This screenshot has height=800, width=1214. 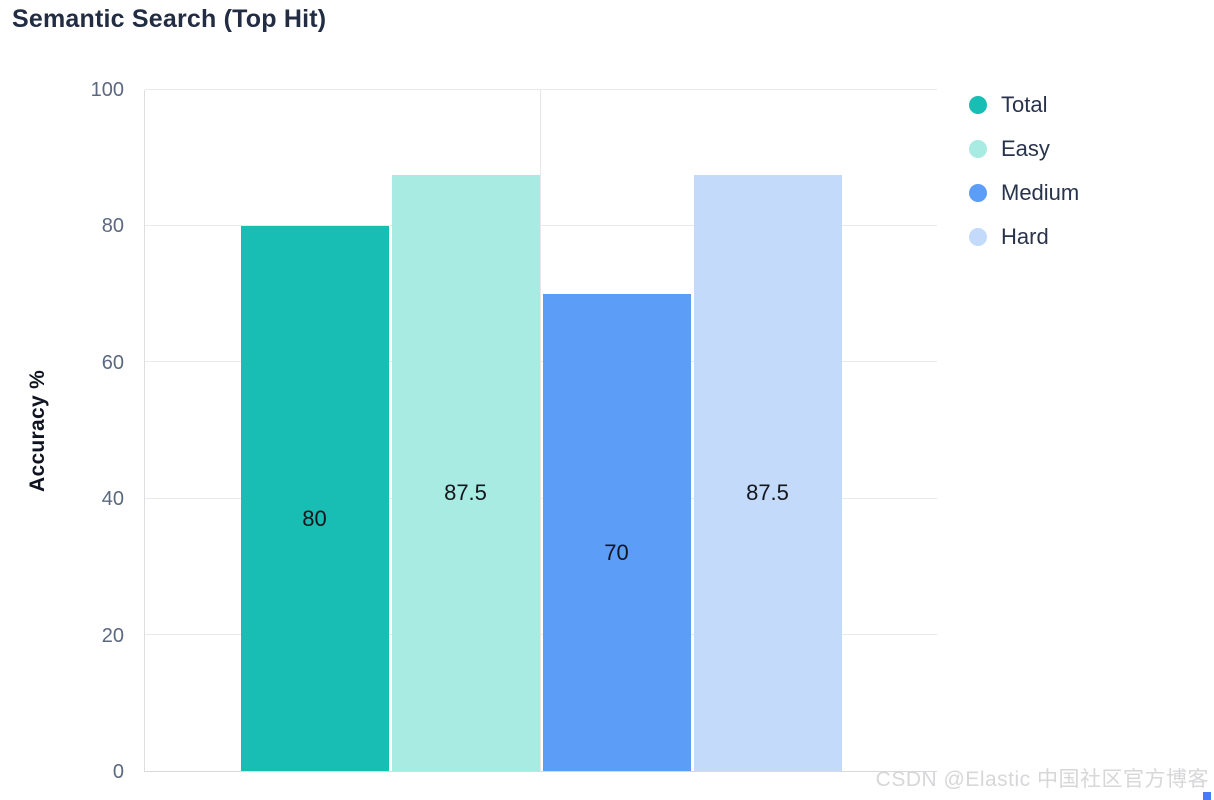 I want to click on legend-label: Easy, so click(x=1025, y=148).